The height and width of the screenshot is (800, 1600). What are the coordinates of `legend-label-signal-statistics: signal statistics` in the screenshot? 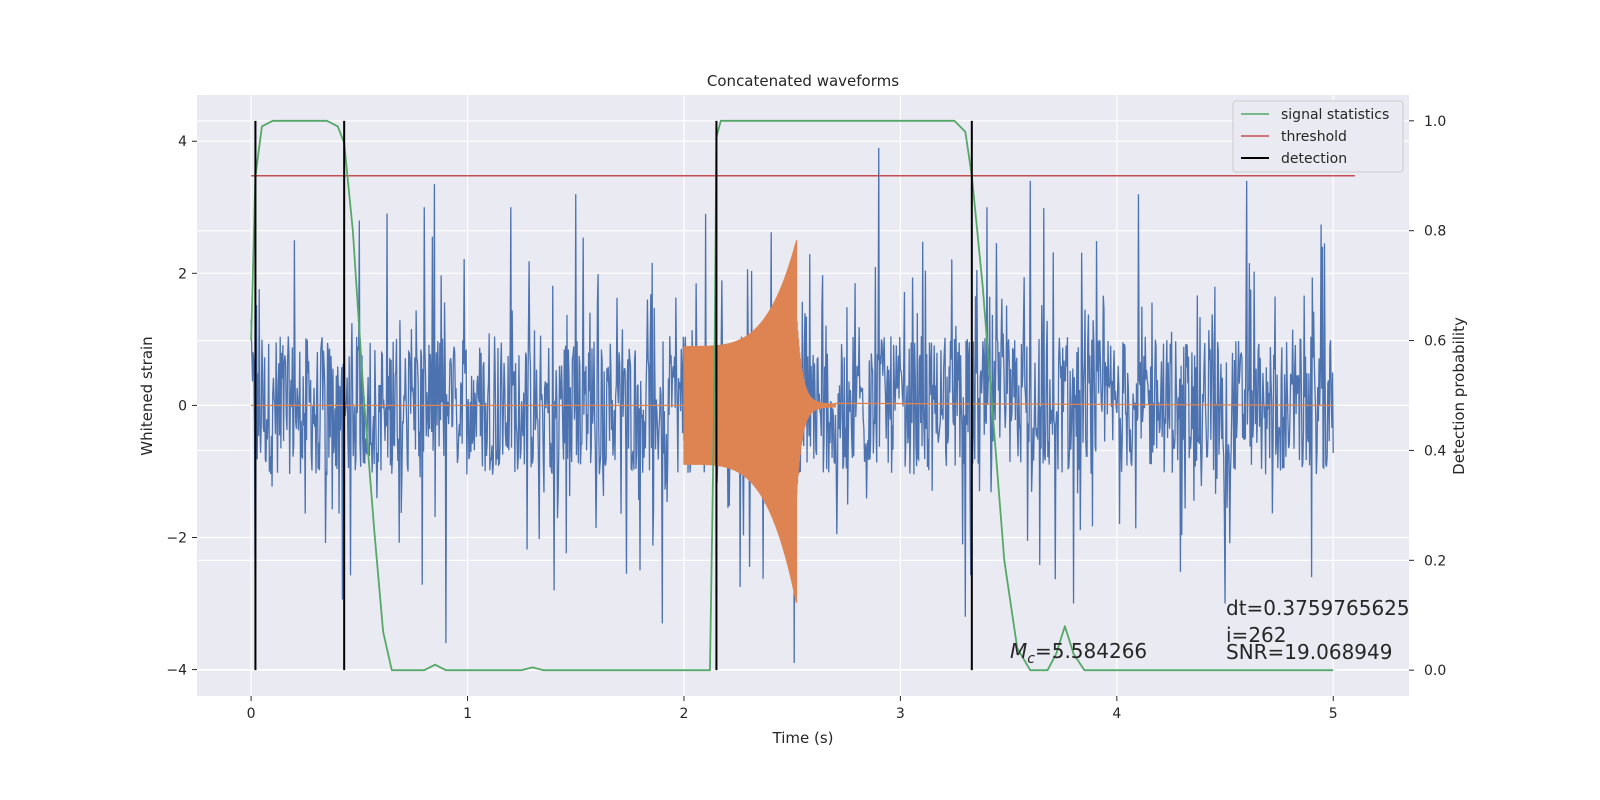 It's located at (1335, 115).